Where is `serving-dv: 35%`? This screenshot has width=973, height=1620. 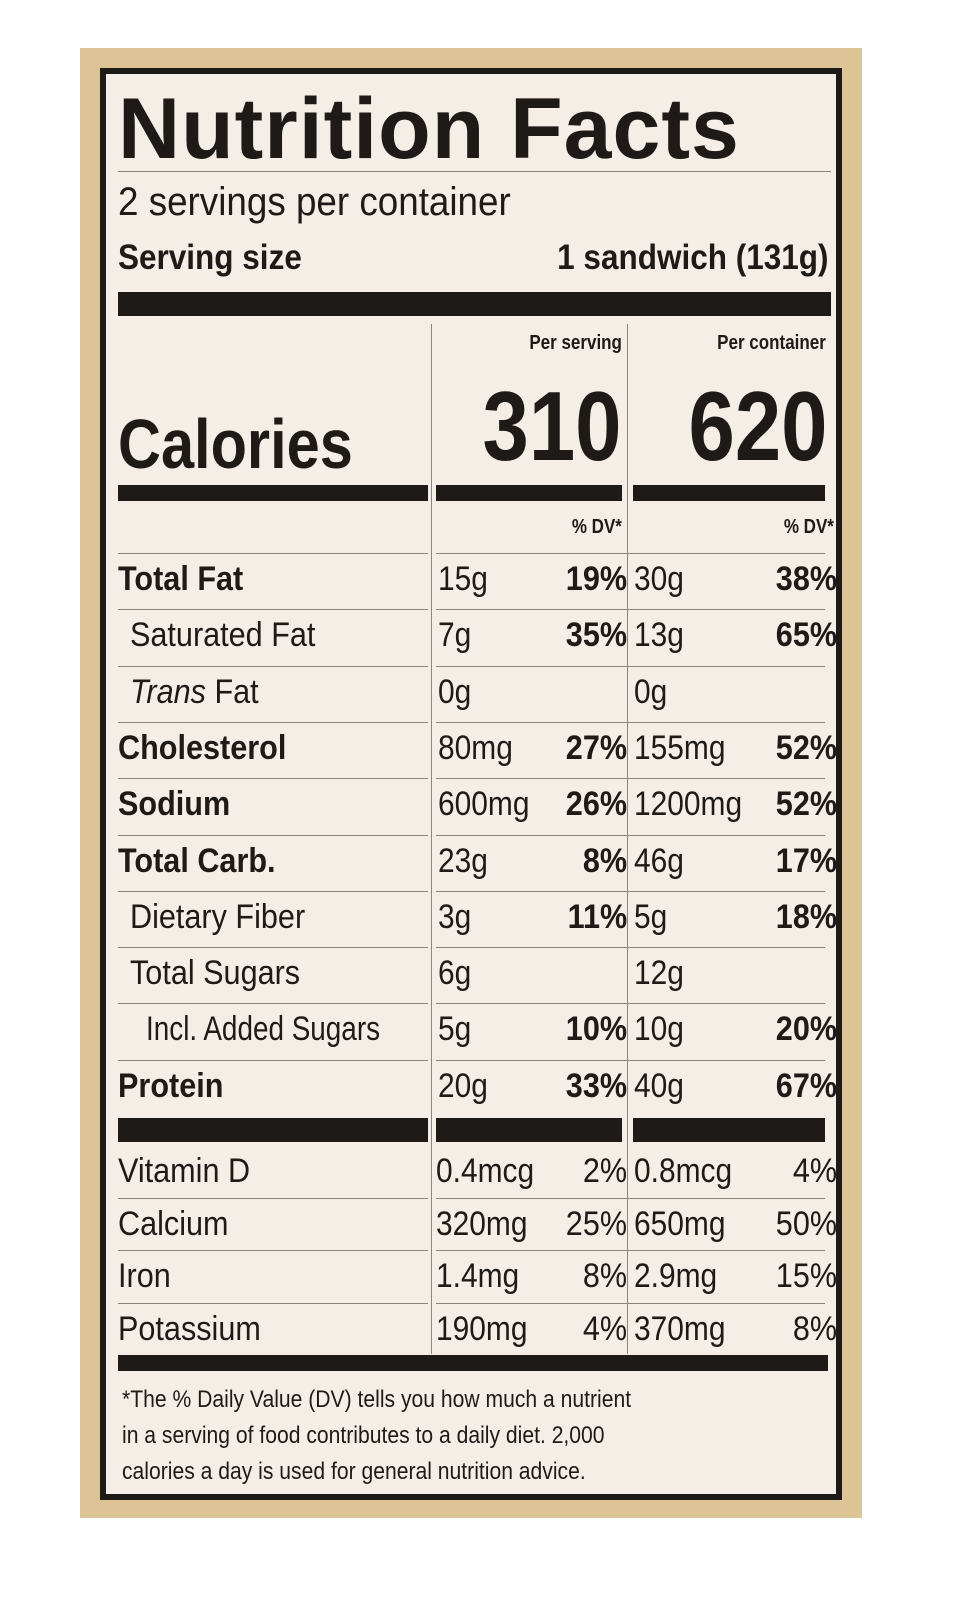 serving-dv: 35% is located at coordinates (596, 635).